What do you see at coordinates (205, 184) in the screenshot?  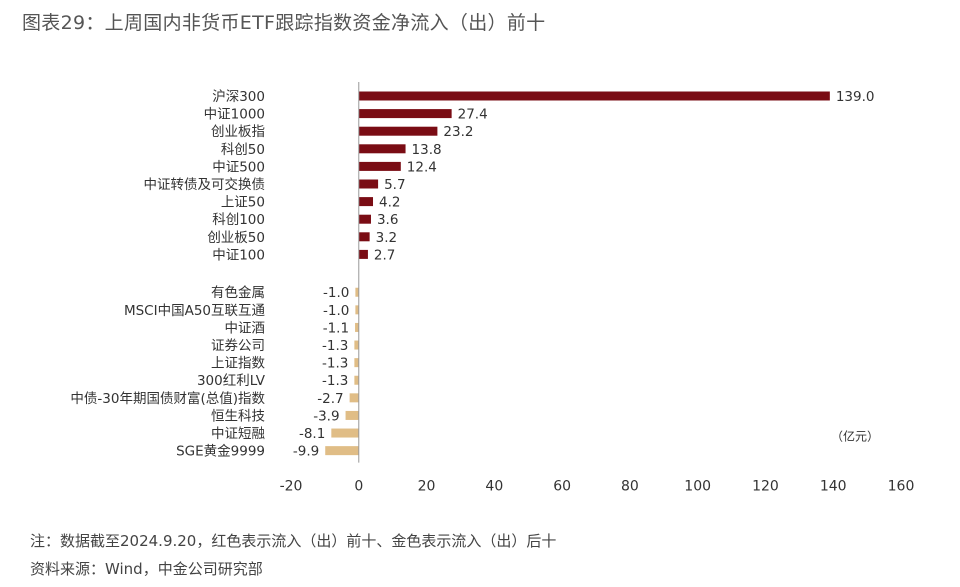 I see `category-label: 中证转债及可交换债` at bounding box center [205, 184].